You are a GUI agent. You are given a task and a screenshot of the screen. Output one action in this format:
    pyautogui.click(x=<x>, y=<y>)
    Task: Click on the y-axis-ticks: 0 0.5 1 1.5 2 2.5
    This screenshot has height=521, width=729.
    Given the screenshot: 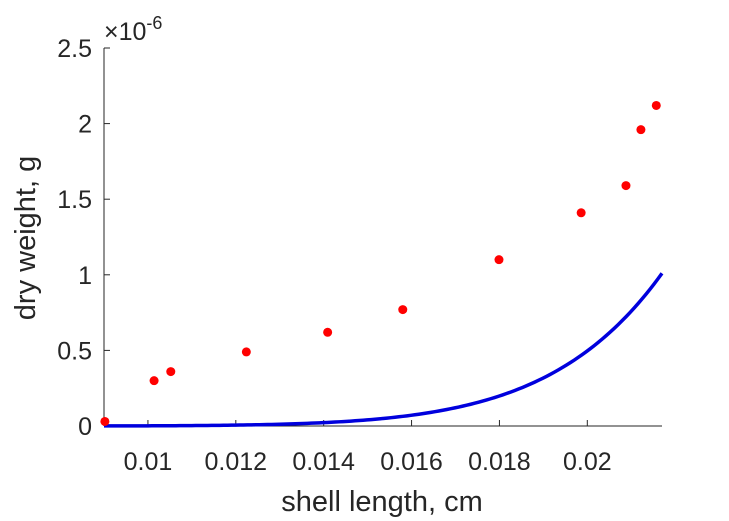 What is the action you would take?
    pyautogui.click(x=83, y=238)
    